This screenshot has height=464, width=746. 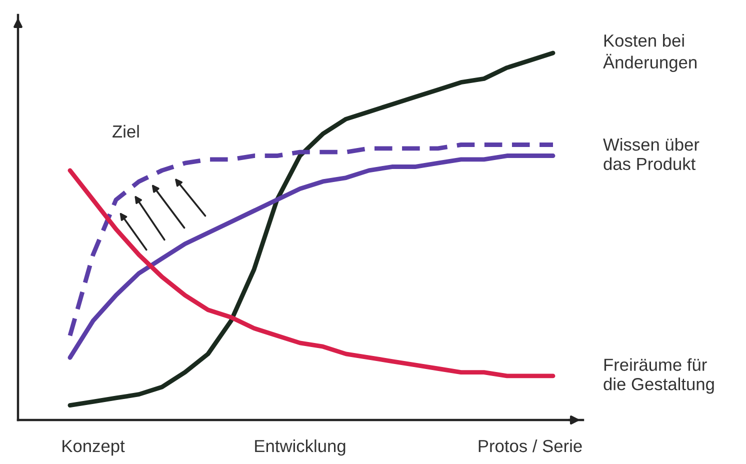 I want to click on x-tick-label: Protos / Serie, so click(x=530, y=445).